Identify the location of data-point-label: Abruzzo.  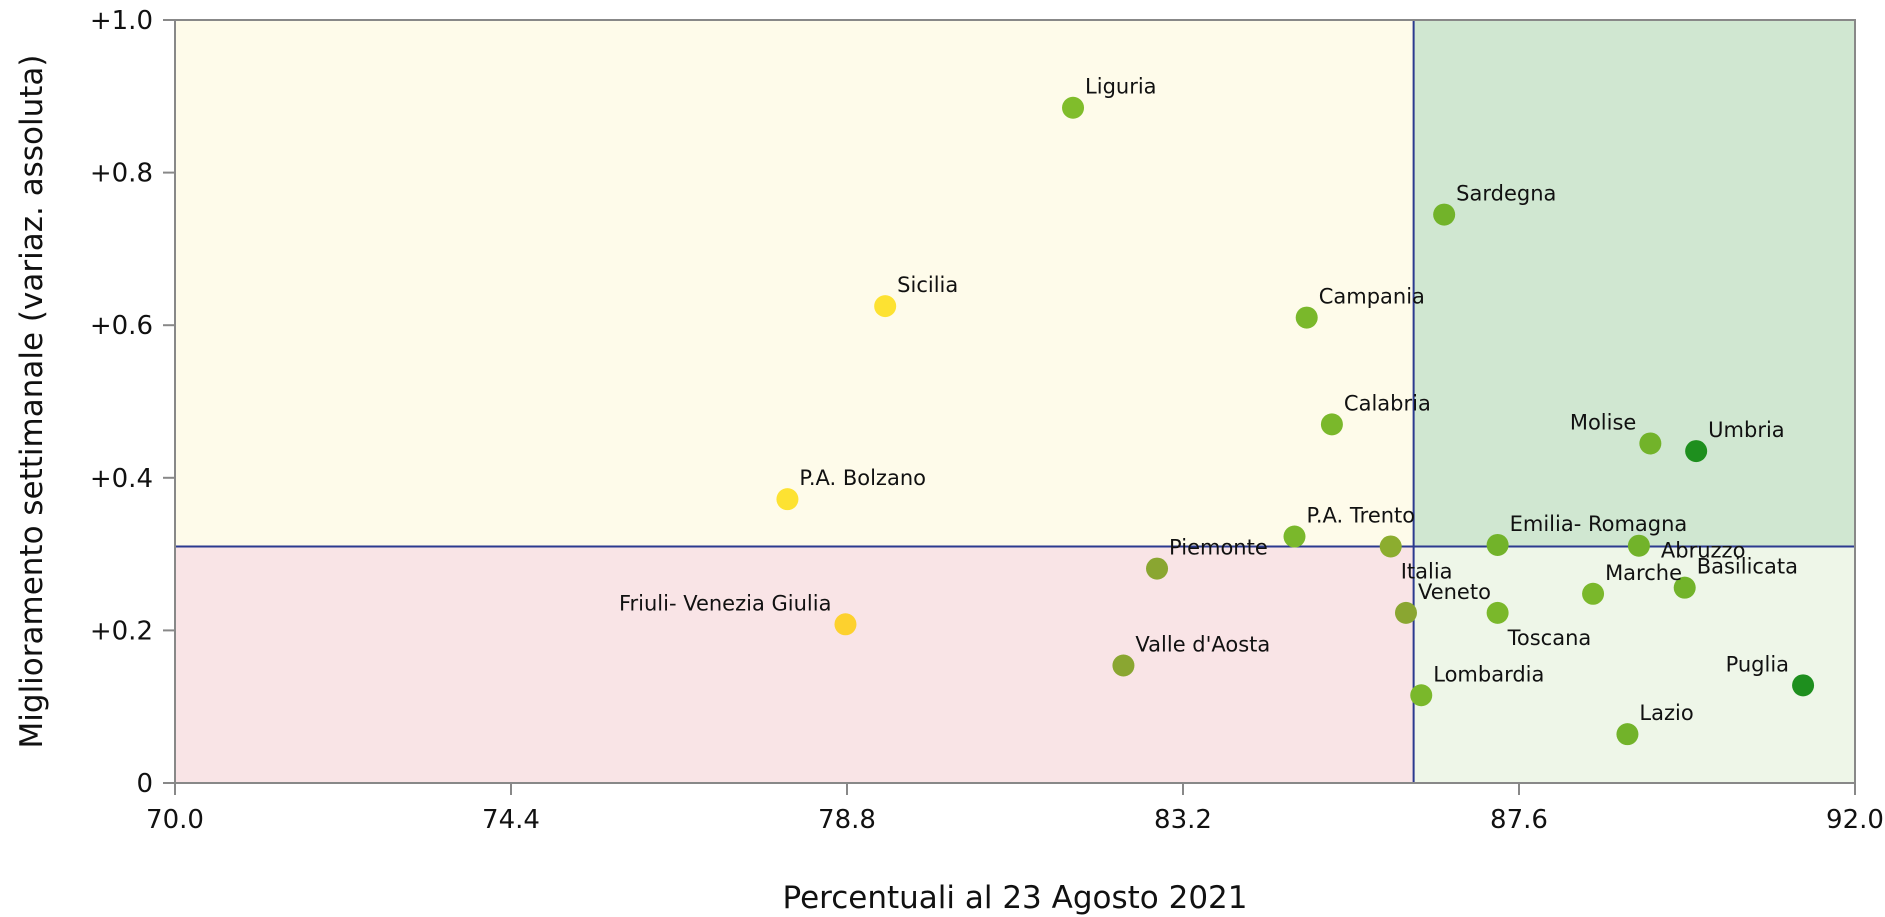
(1703, 551).